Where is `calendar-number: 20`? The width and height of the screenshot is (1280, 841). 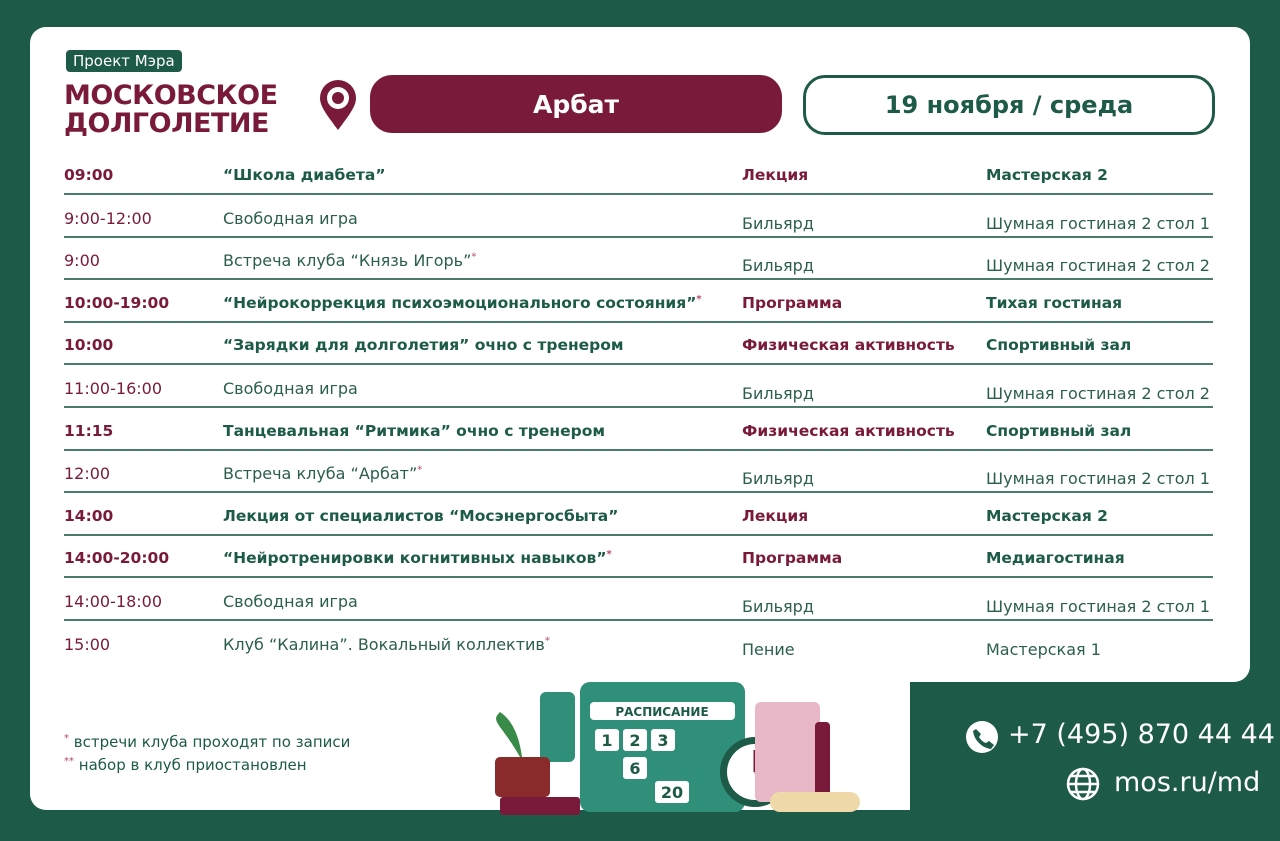 calendar-number: 20 is located at coordinates (672, 792).